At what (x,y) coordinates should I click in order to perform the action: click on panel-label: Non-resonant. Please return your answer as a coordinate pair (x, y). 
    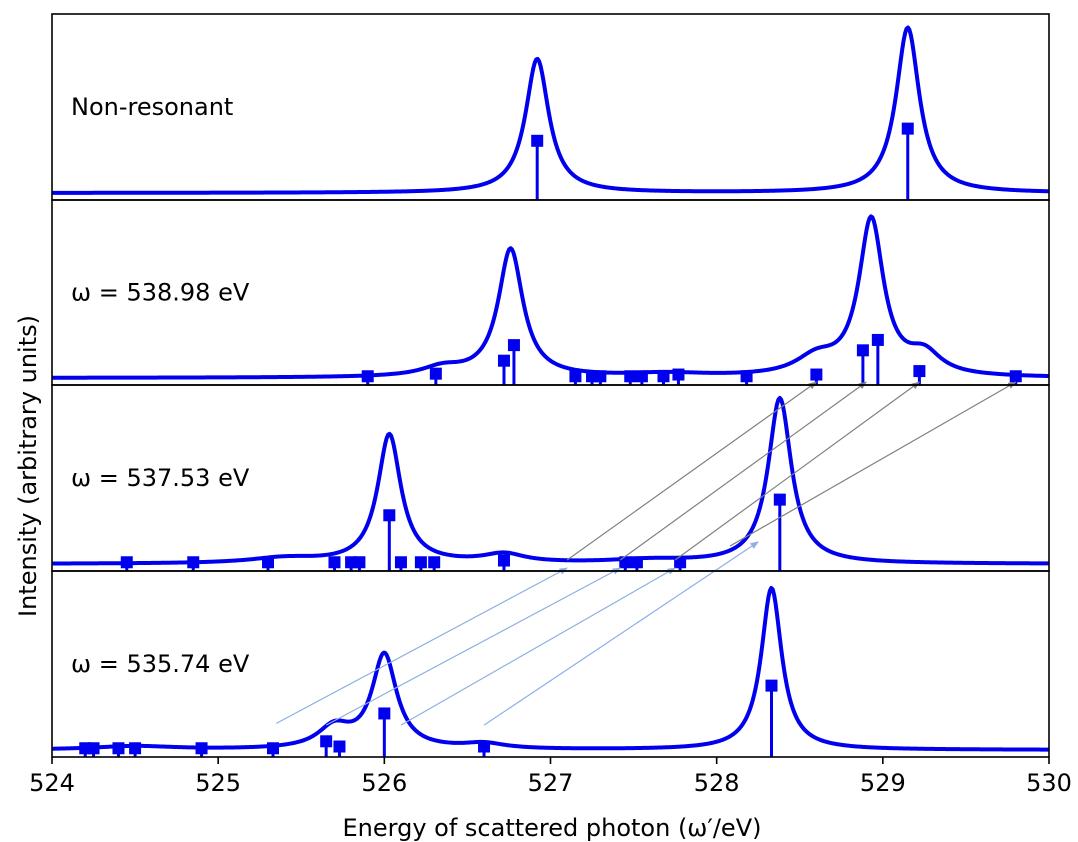
    Looking at the image, I should click on (152, 107).